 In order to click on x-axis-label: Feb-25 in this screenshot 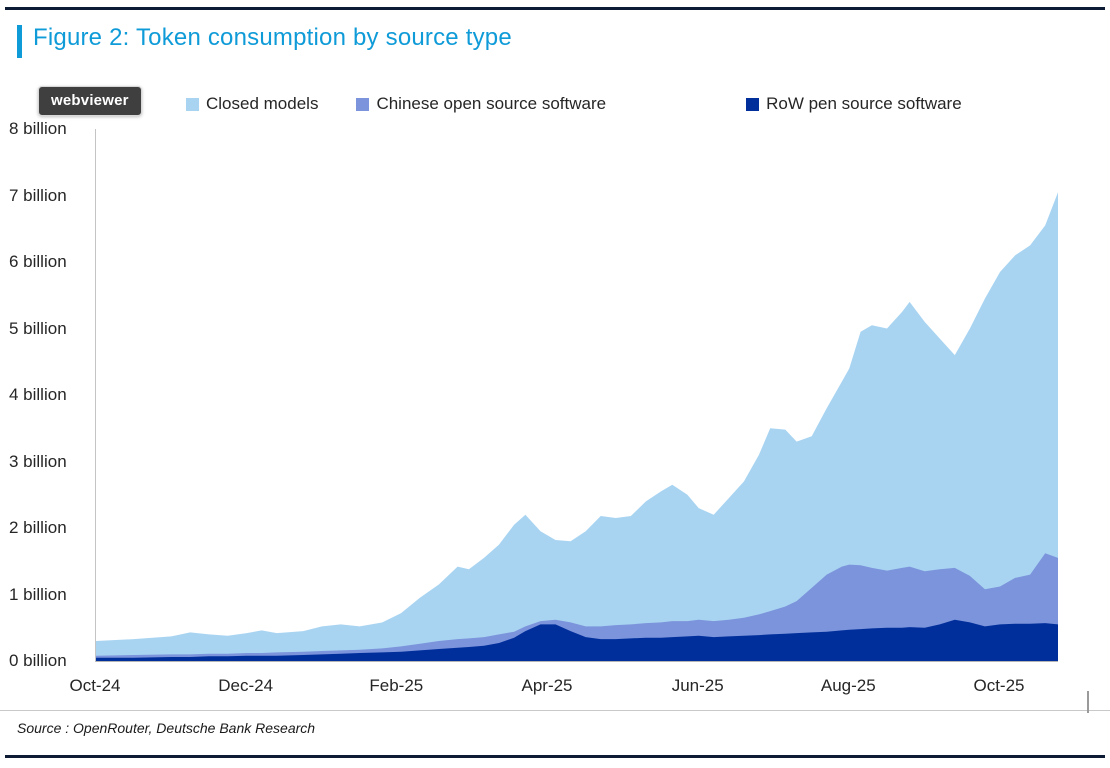, I will do `click(396, 685)`.